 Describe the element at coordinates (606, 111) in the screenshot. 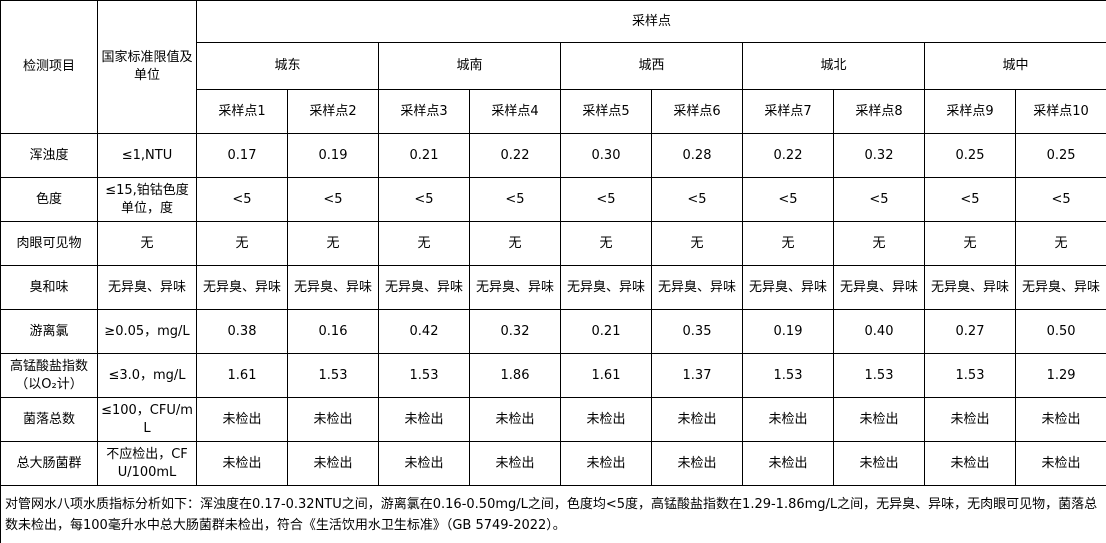

I see `point-cell: 采样点5` at that location.